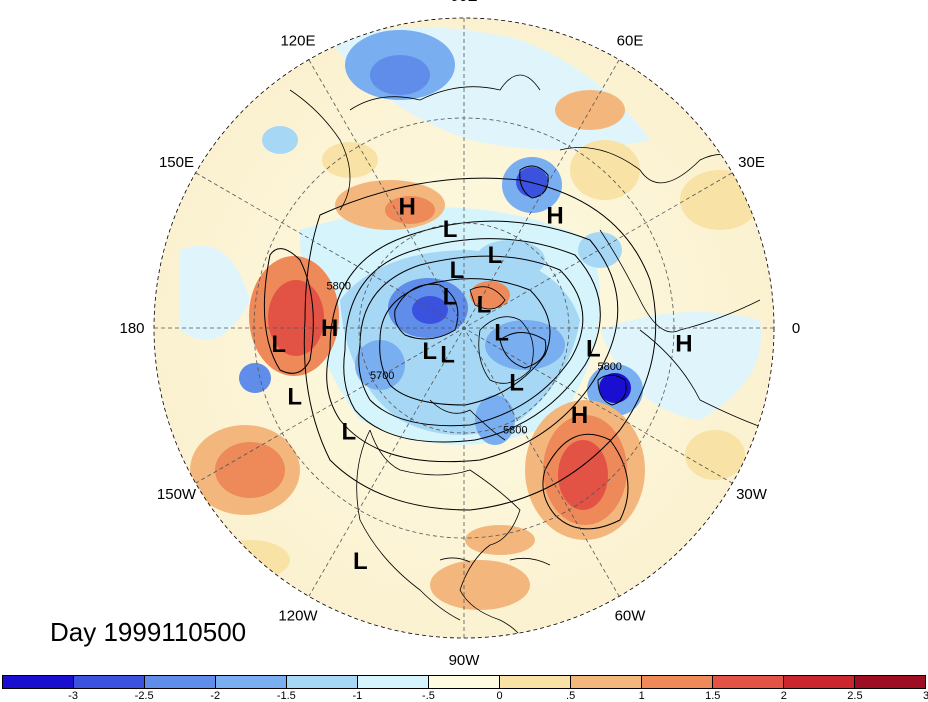  What do you see at coordinates (630, 41) in the screenshot?
I see `longitude-label: 60E` at bounding box center [630, 41].